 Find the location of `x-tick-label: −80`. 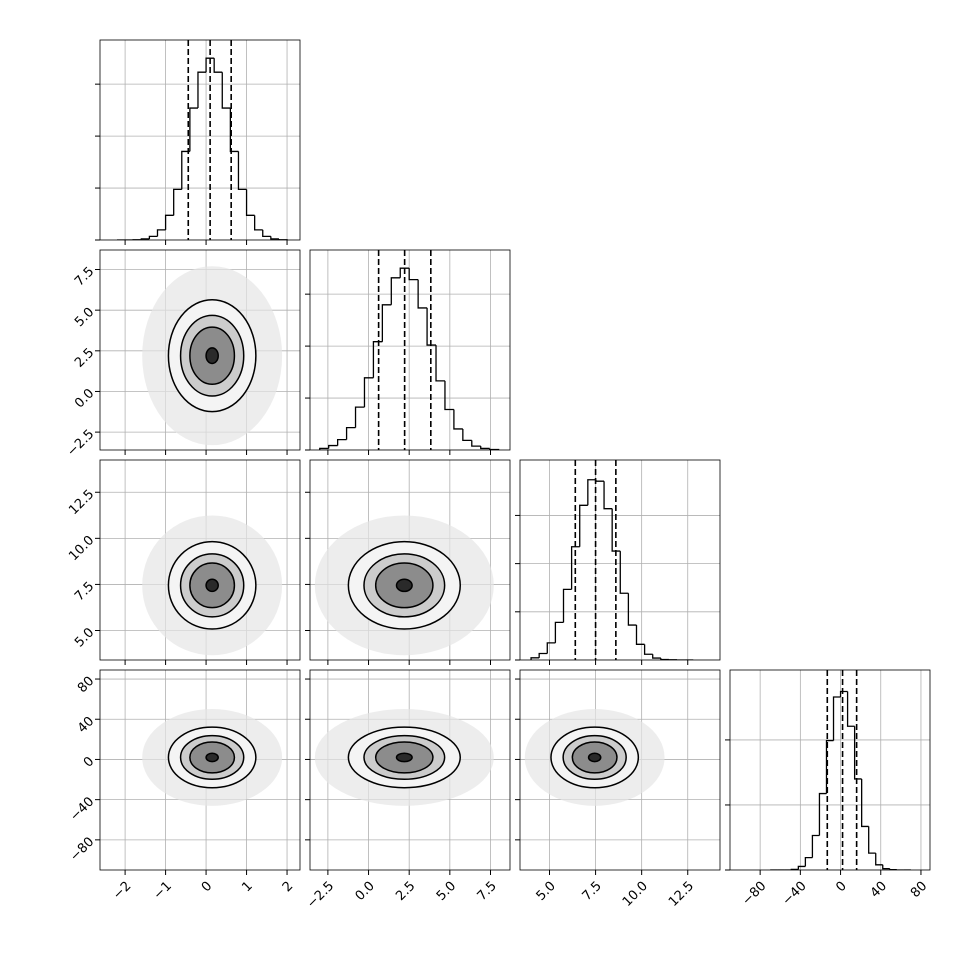

x-tick-label: −80 is located at coordinates (754, 894).